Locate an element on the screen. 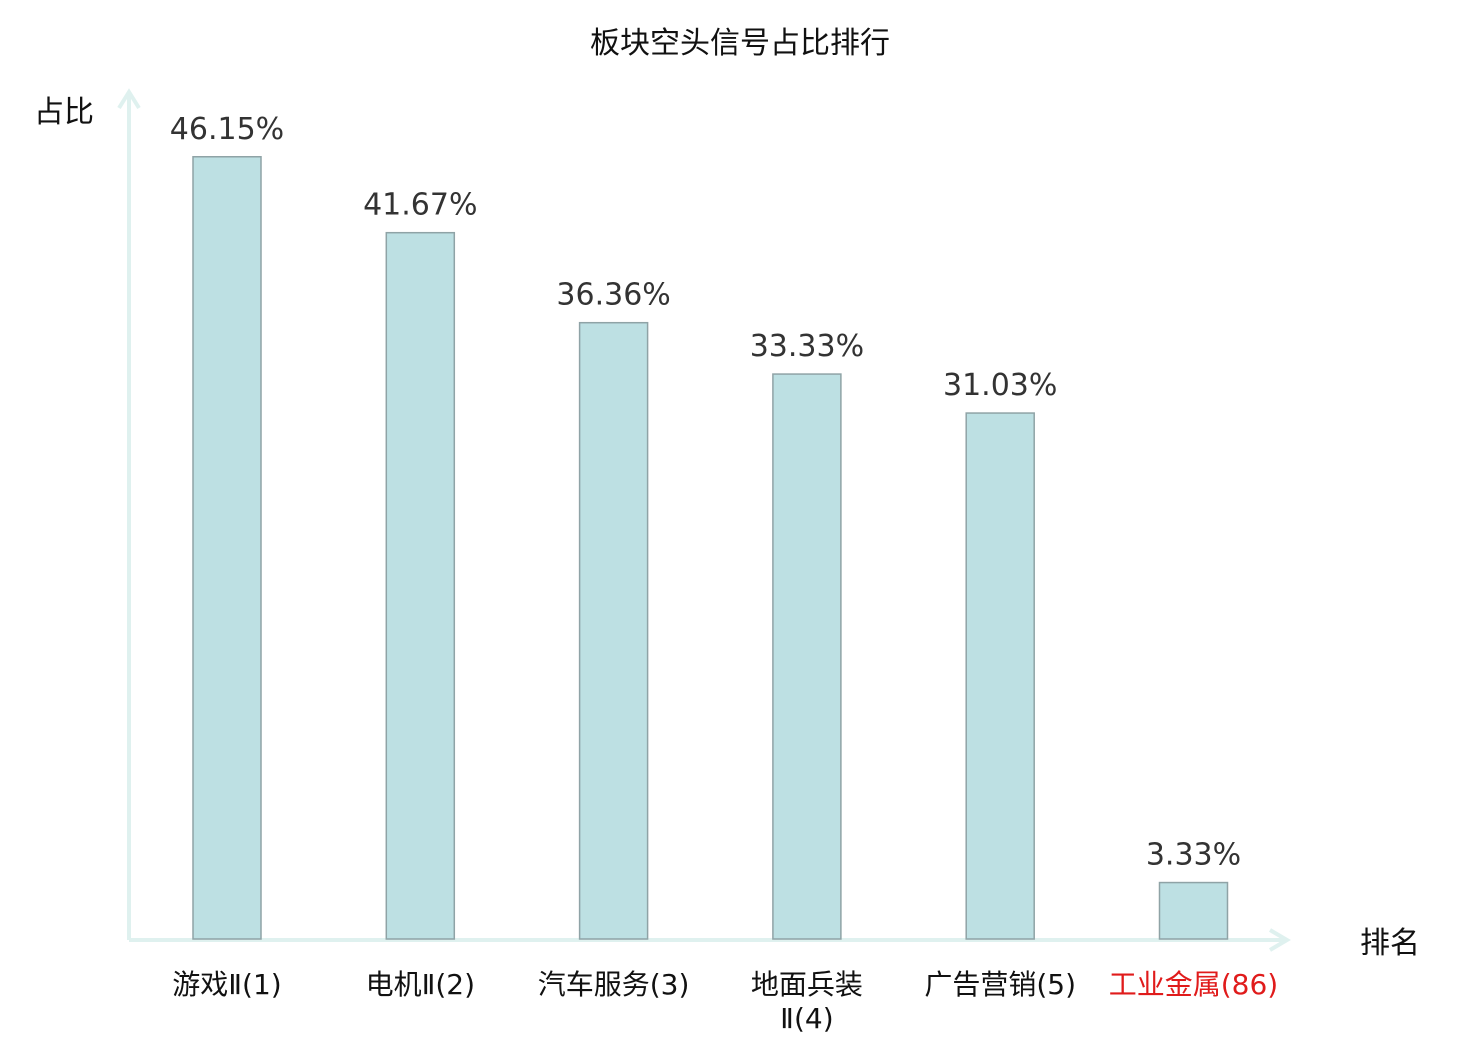 This screenshot has height=1040, width=1480. x-tick-label: 游戏Ⅱ(1) is located at coordinates (226, 984).